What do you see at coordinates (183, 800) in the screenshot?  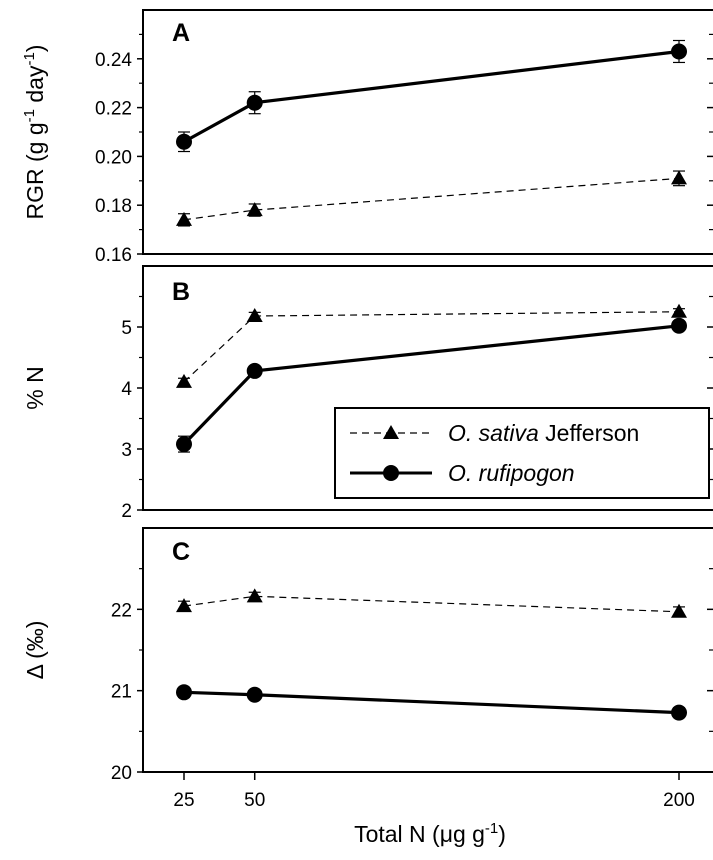 I see `x-tick-label-0: 25` at bounding box center [183, 800].